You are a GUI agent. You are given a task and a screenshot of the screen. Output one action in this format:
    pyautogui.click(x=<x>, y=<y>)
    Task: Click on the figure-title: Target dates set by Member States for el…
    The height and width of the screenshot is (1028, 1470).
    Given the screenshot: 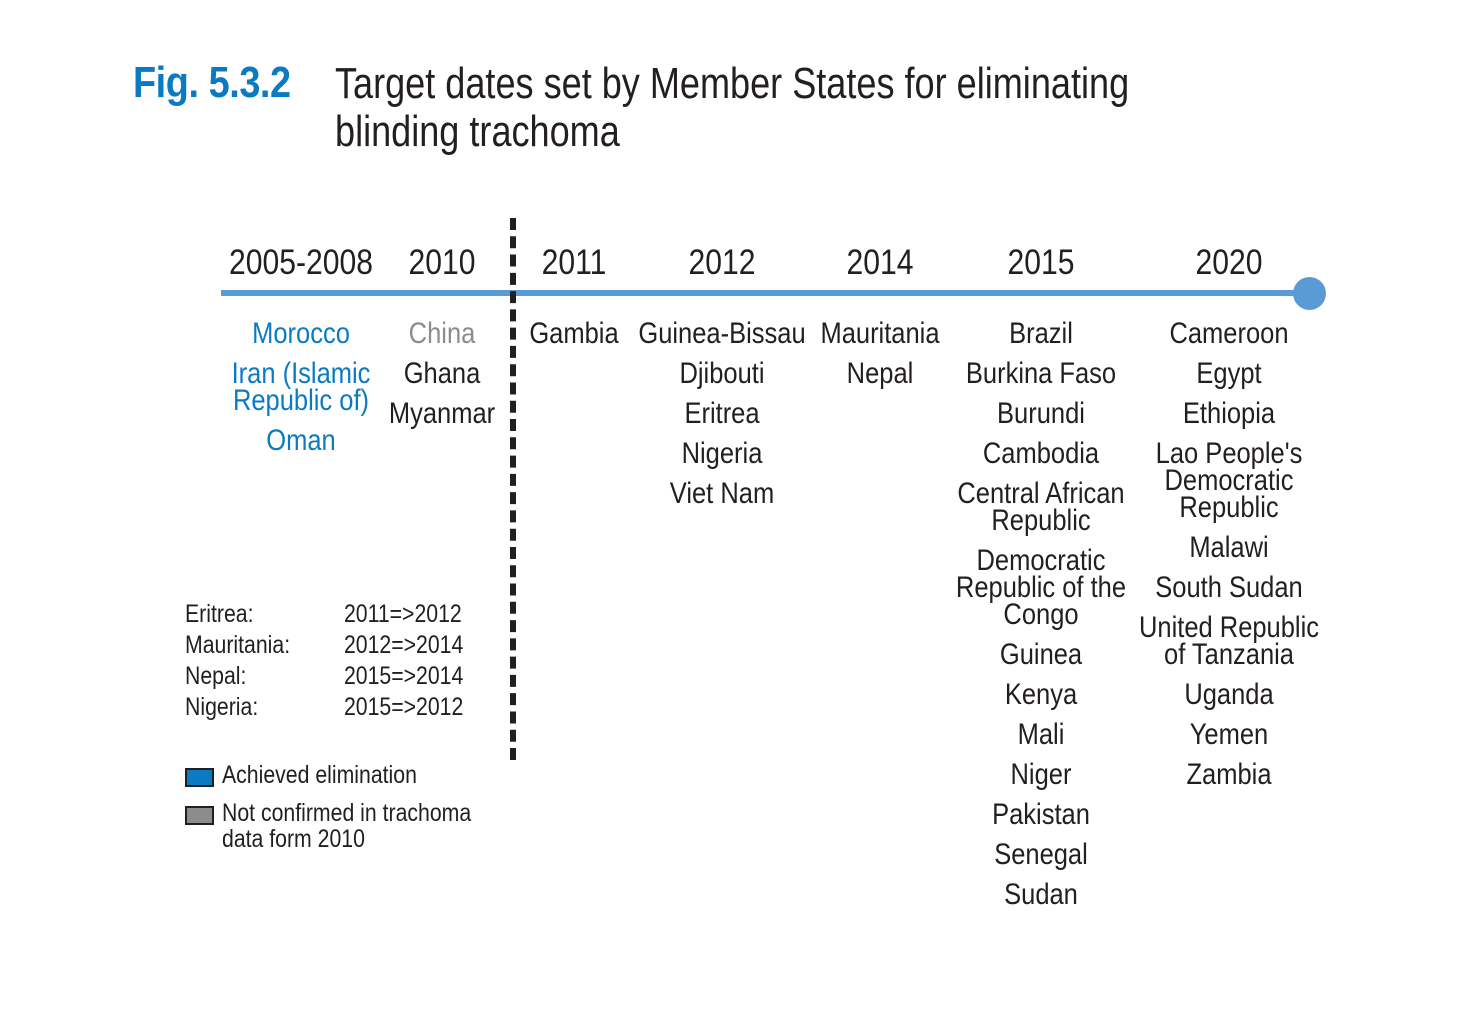 What is the action you would take?
    pyautogui.click(x=732, y=108)
    